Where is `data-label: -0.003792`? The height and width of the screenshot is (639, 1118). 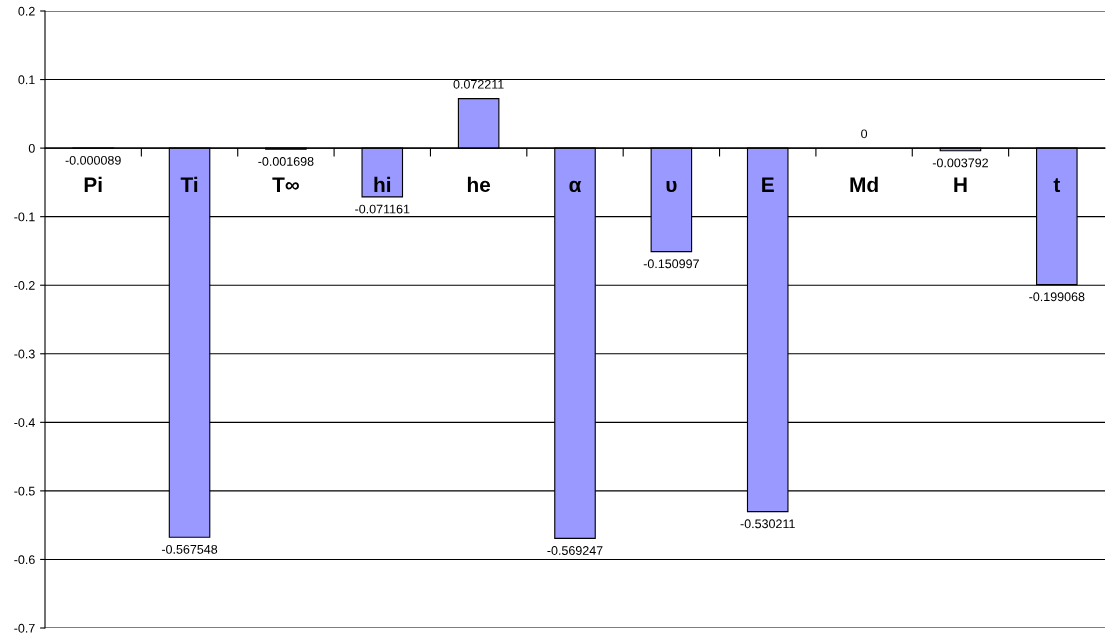
data-label: -0.003792 is located at coordinates (960, 163).